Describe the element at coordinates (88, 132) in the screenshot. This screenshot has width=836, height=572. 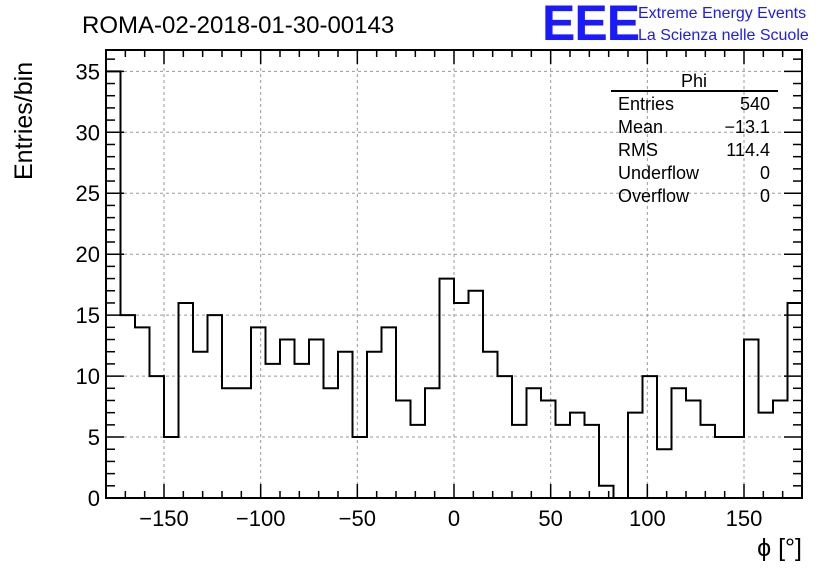
I see `y-tick-label: 30` at that location.